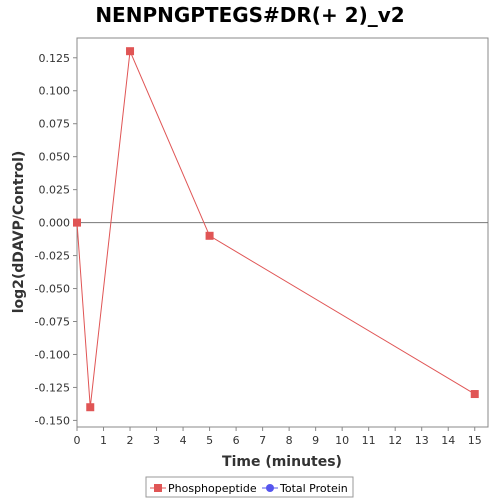  Describe the element at coordinates (236, 440) in the screenshot. I see `x-tick-label: 6` at that location.